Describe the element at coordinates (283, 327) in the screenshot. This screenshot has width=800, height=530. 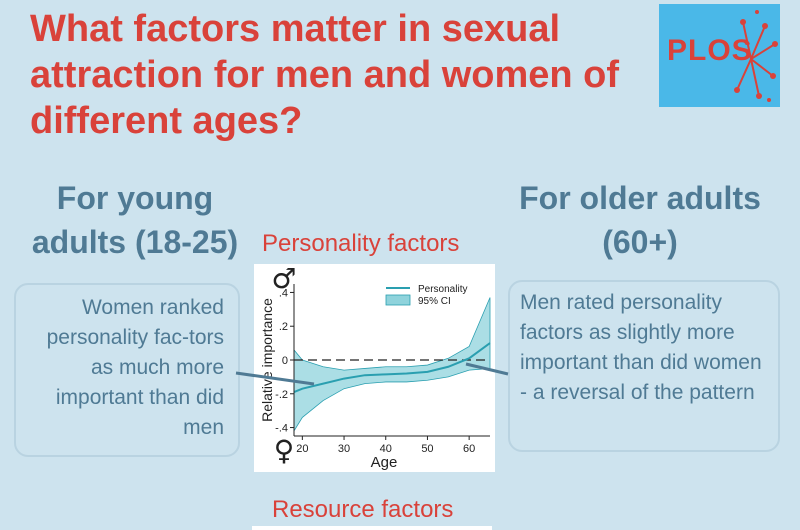
I see `y-tick-label: .2` at that location.